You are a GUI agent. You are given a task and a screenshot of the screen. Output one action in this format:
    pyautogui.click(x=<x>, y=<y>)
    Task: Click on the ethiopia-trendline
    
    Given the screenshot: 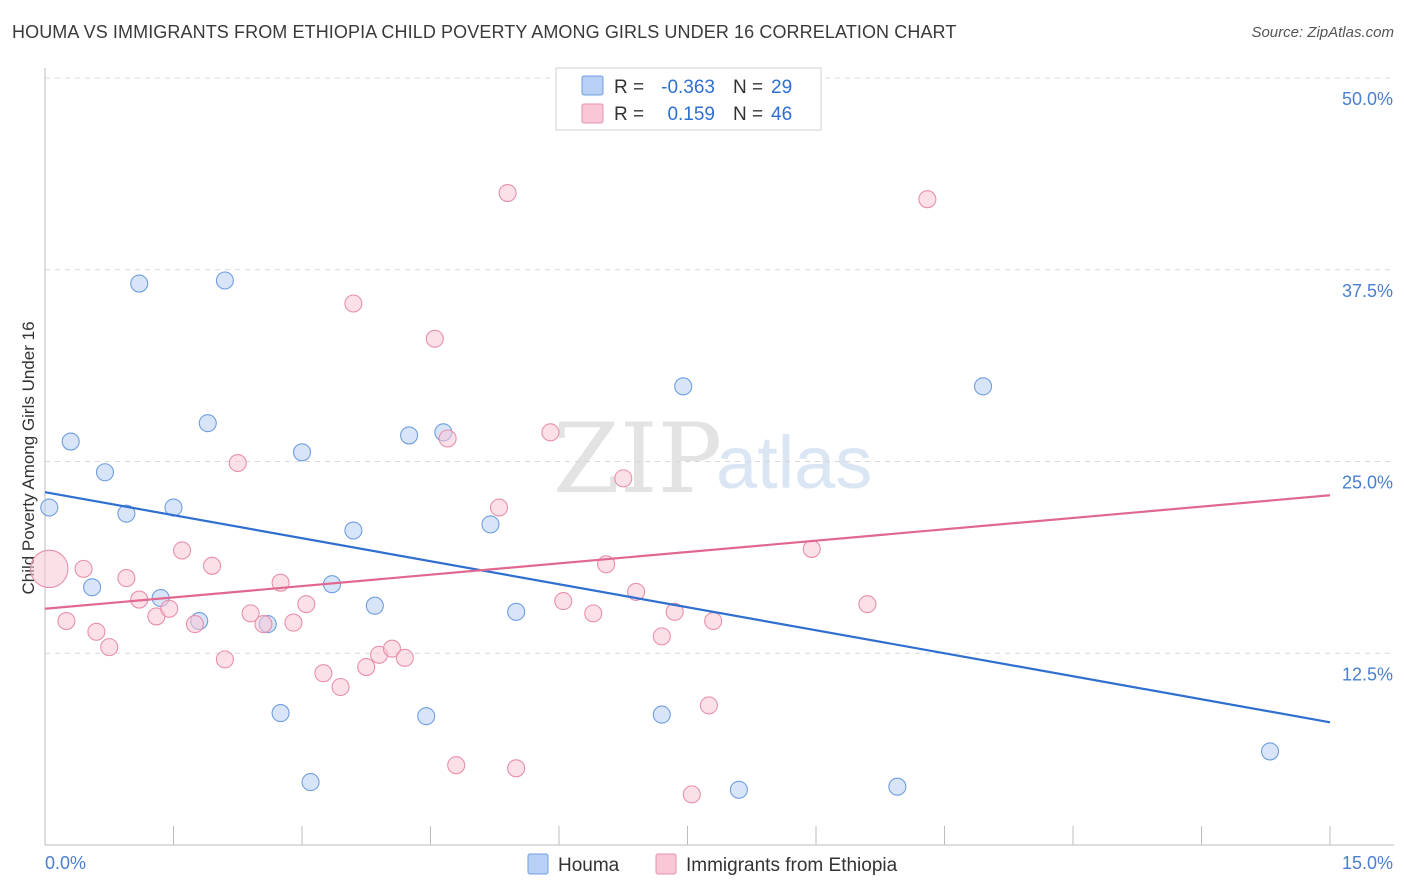 What is the action you would take?
    pyautogui.click(x=687, y=552)
    